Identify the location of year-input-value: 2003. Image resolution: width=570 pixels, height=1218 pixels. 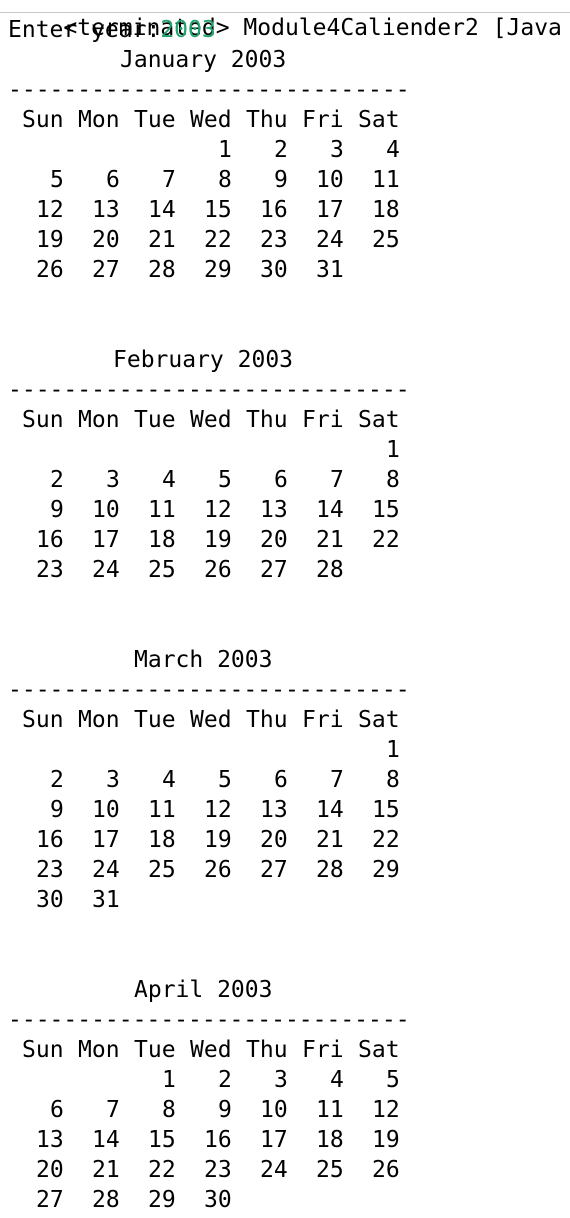
(188, 30).